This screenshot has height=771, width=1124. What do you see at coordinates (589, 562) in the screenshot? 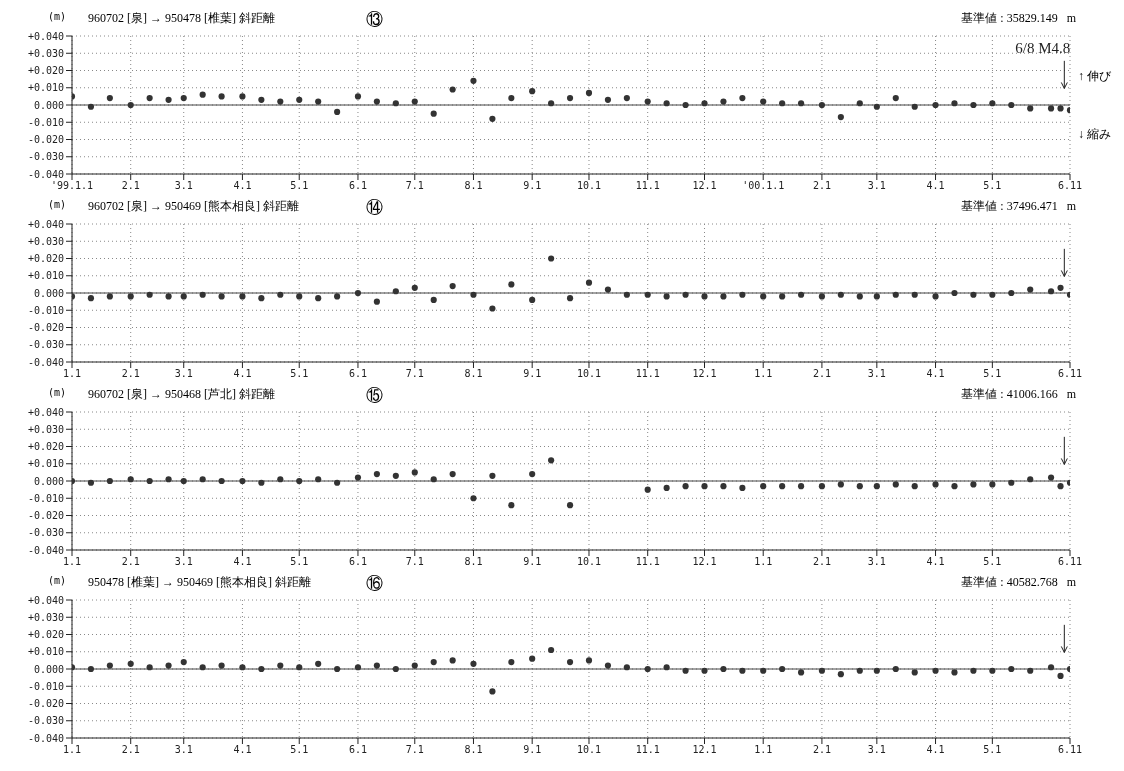
I see `x-tick-label: 10.1` at bounding box center [589, 562].